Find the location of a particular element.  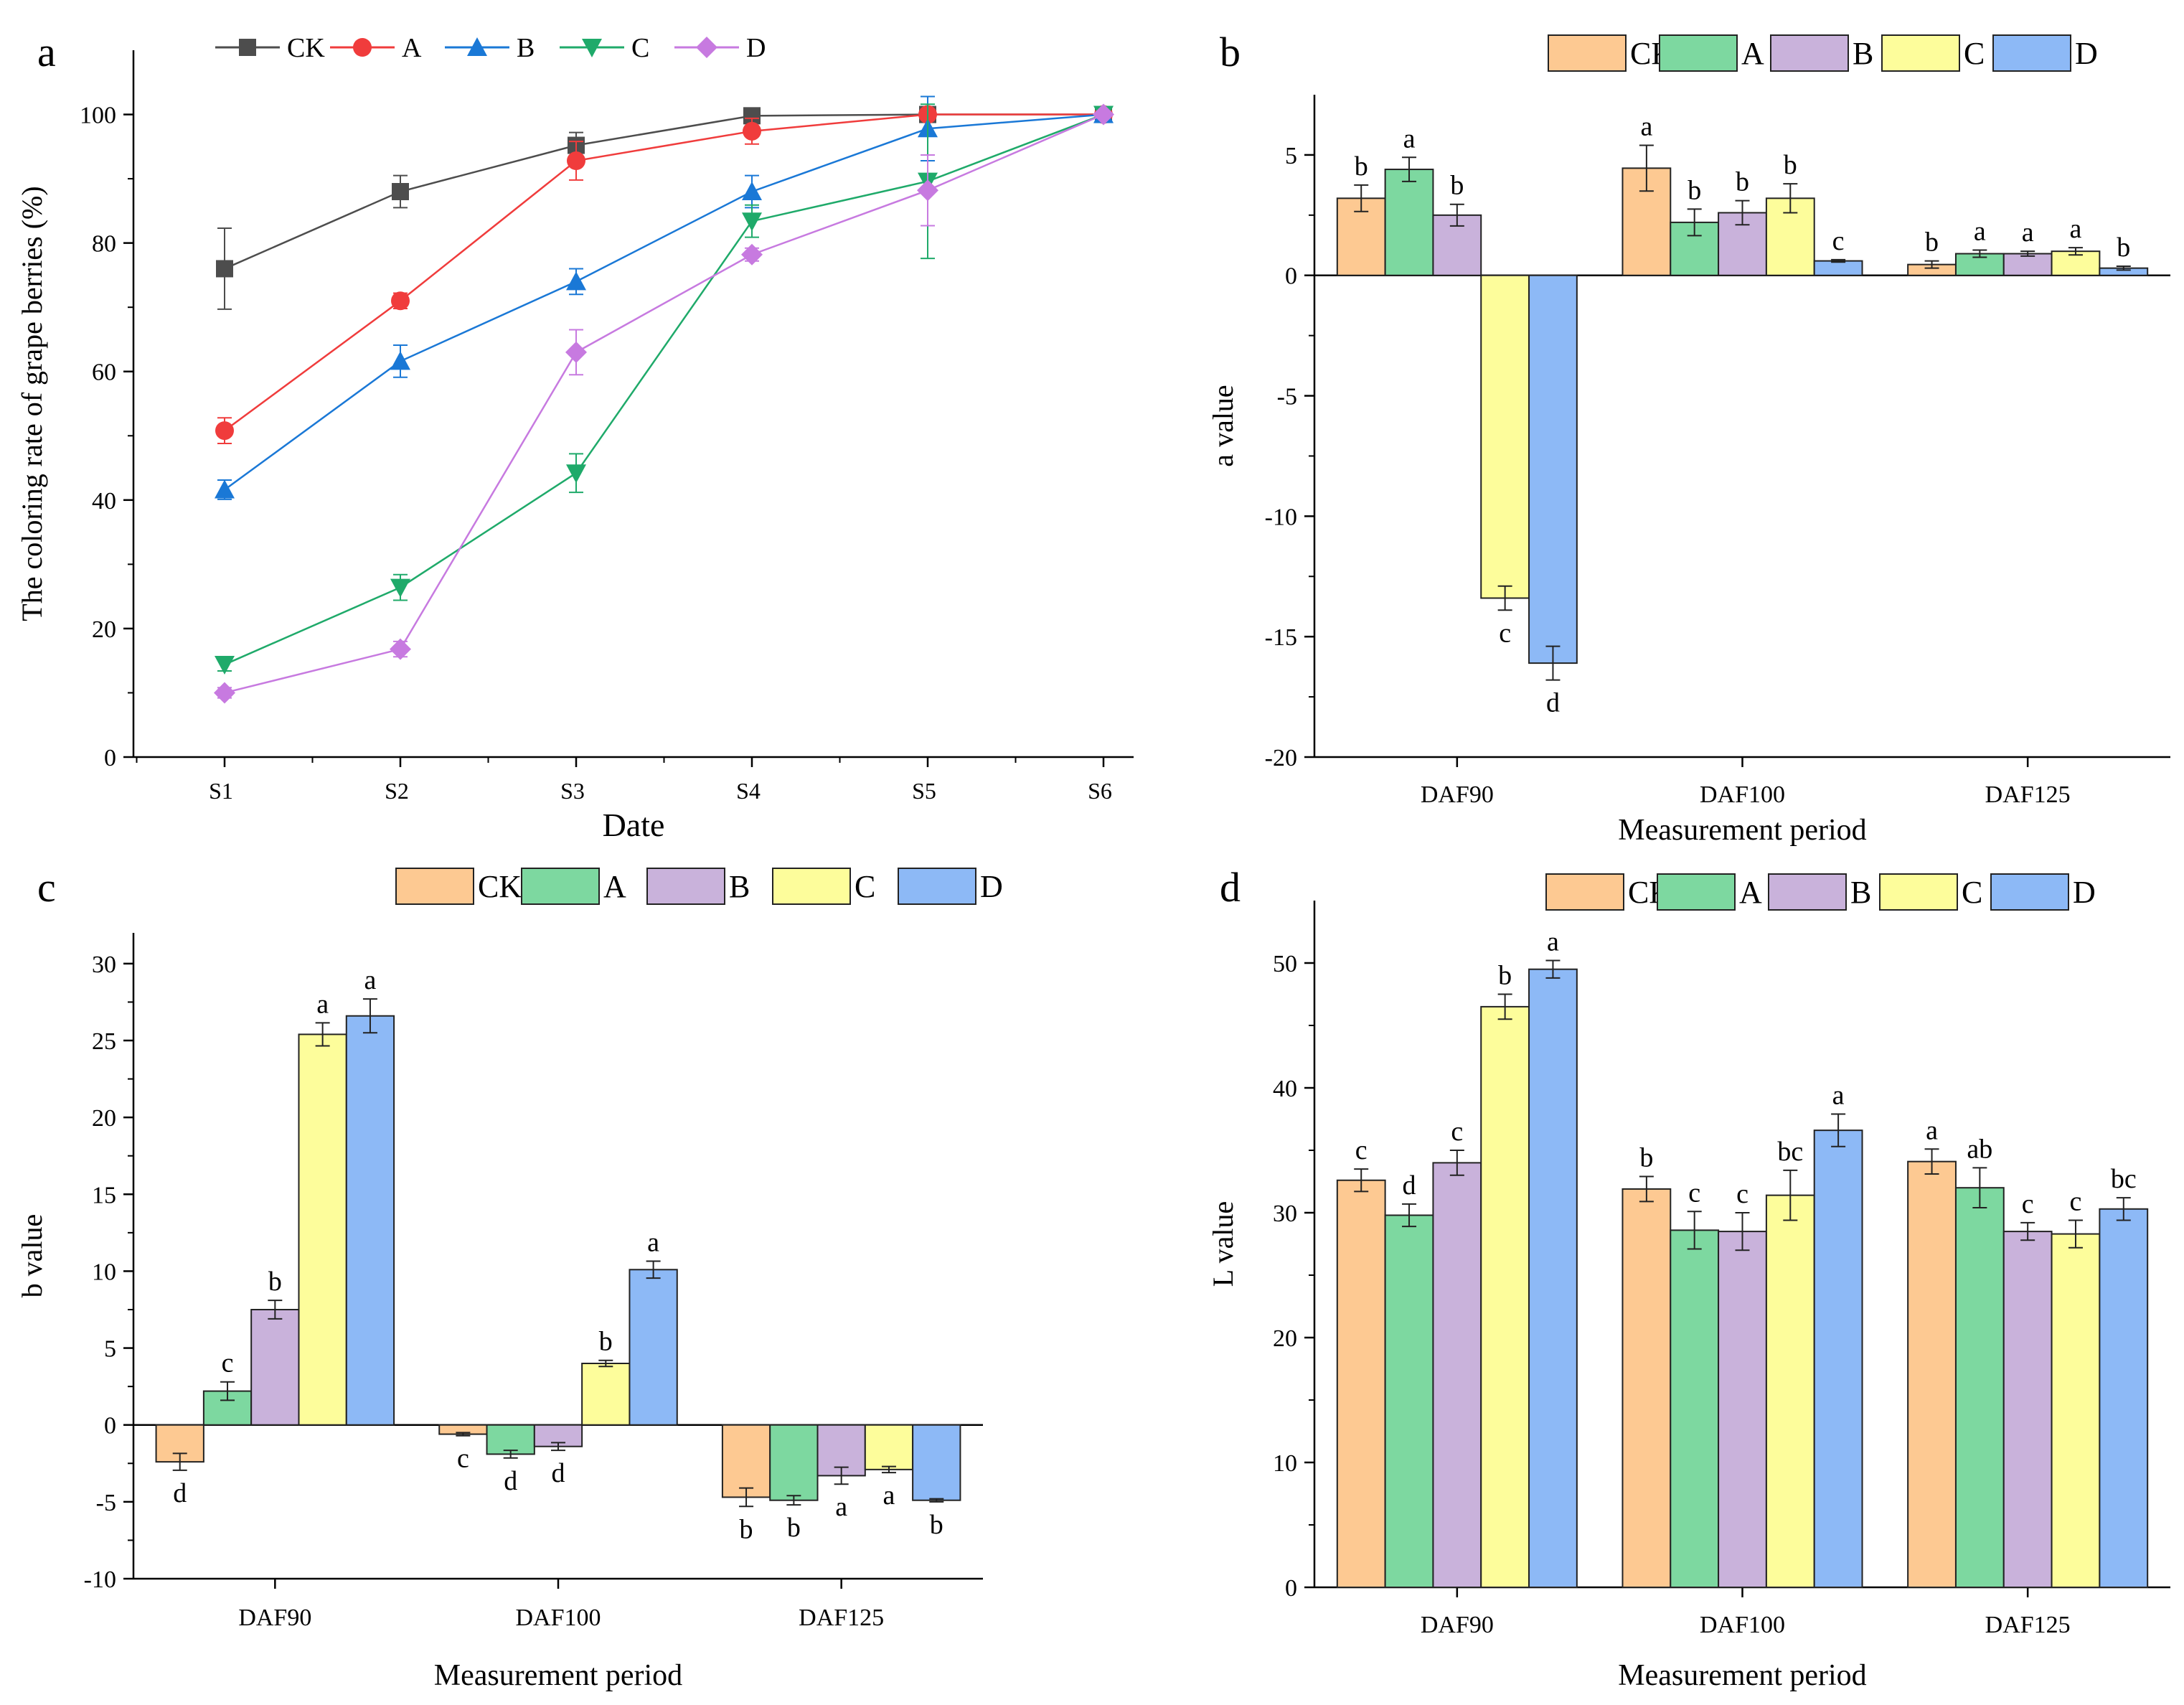

series-line-c is located at coordinates (664, 389).